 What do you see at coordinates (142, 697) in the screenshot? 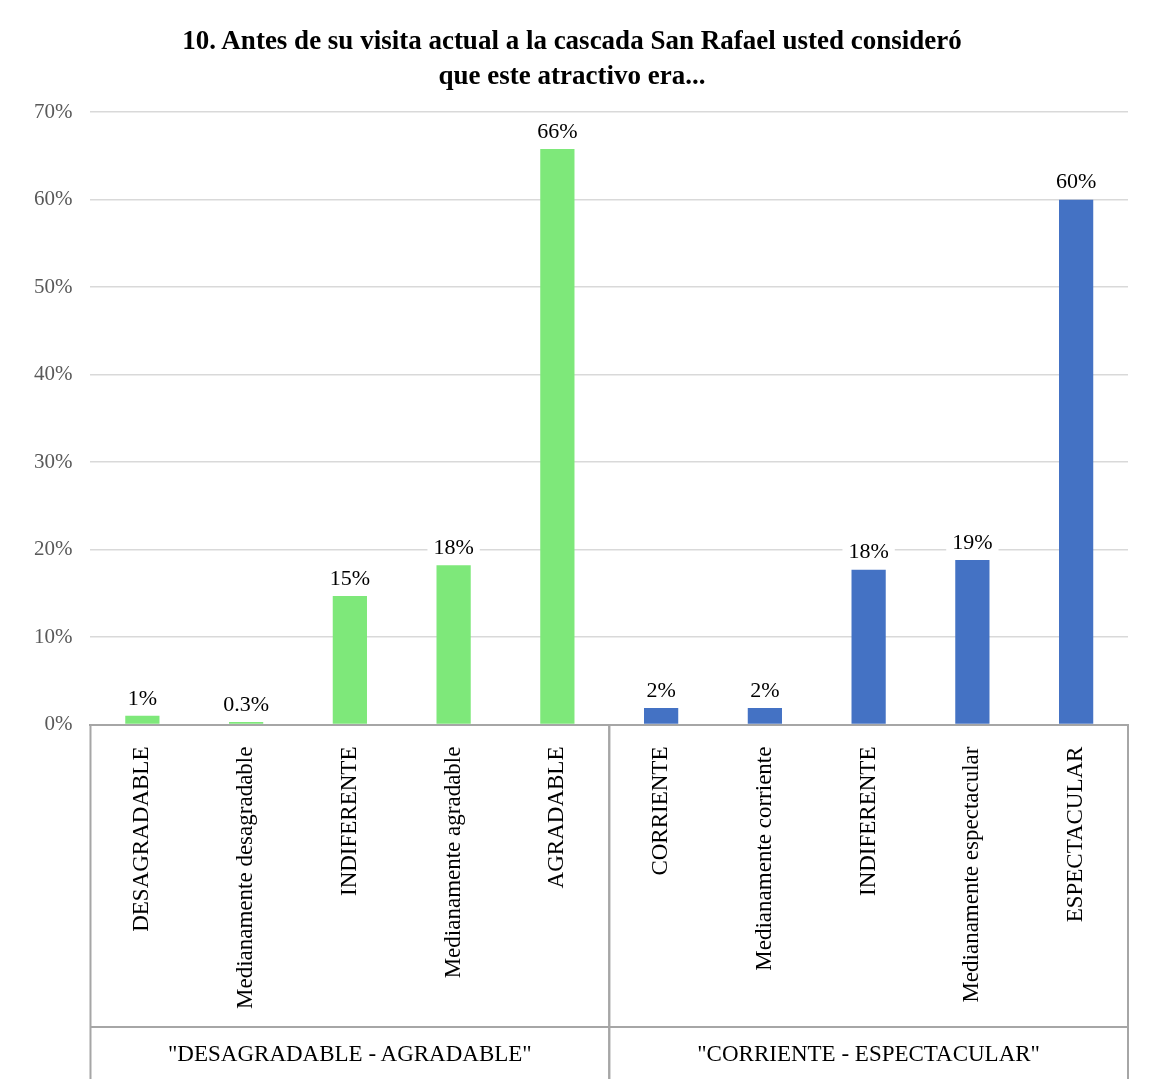
I see `data-label: 1%` at bounding box center [142, 697].